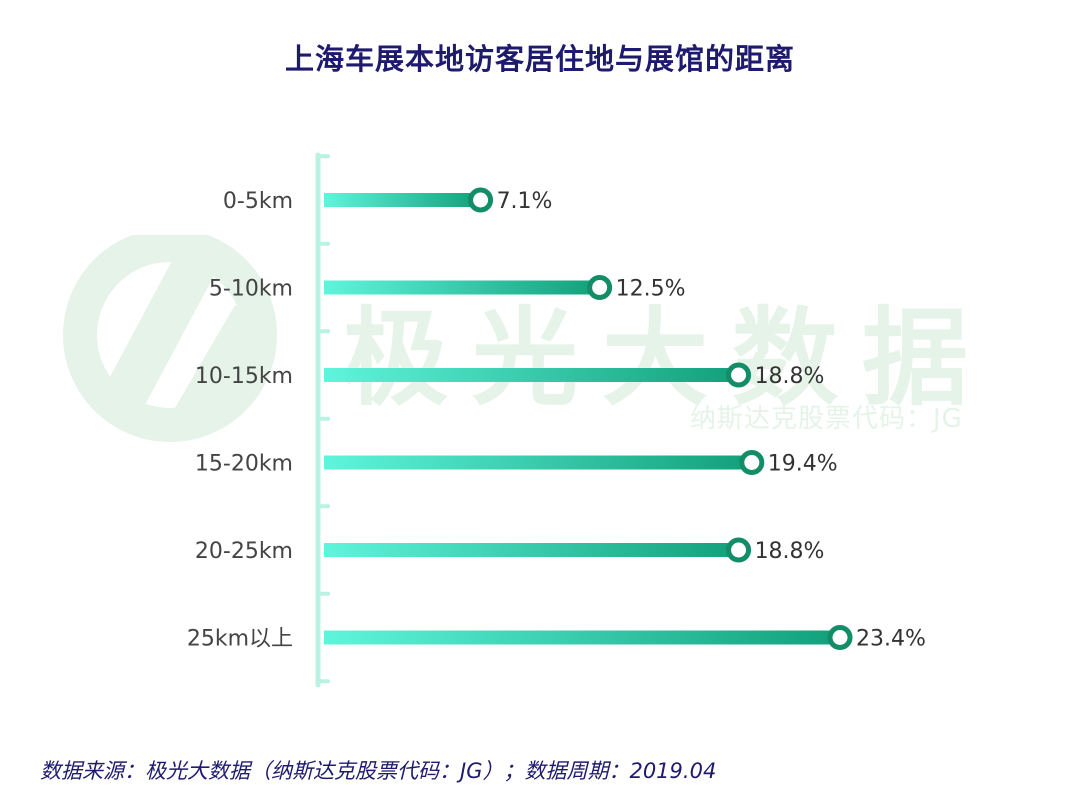 This screenshot has width=1080, height=803. Describe the element at coordinates (251, 289) in the screenshot. I see `category-label: 5-10km` at that location.